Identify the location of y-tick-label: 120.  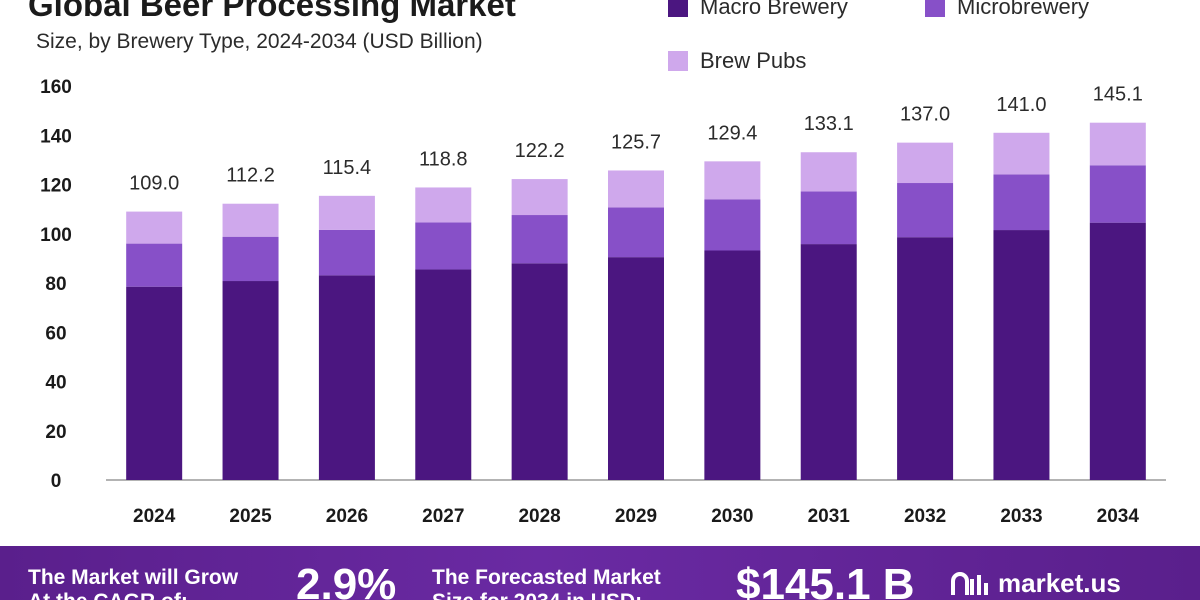
(56, 186).